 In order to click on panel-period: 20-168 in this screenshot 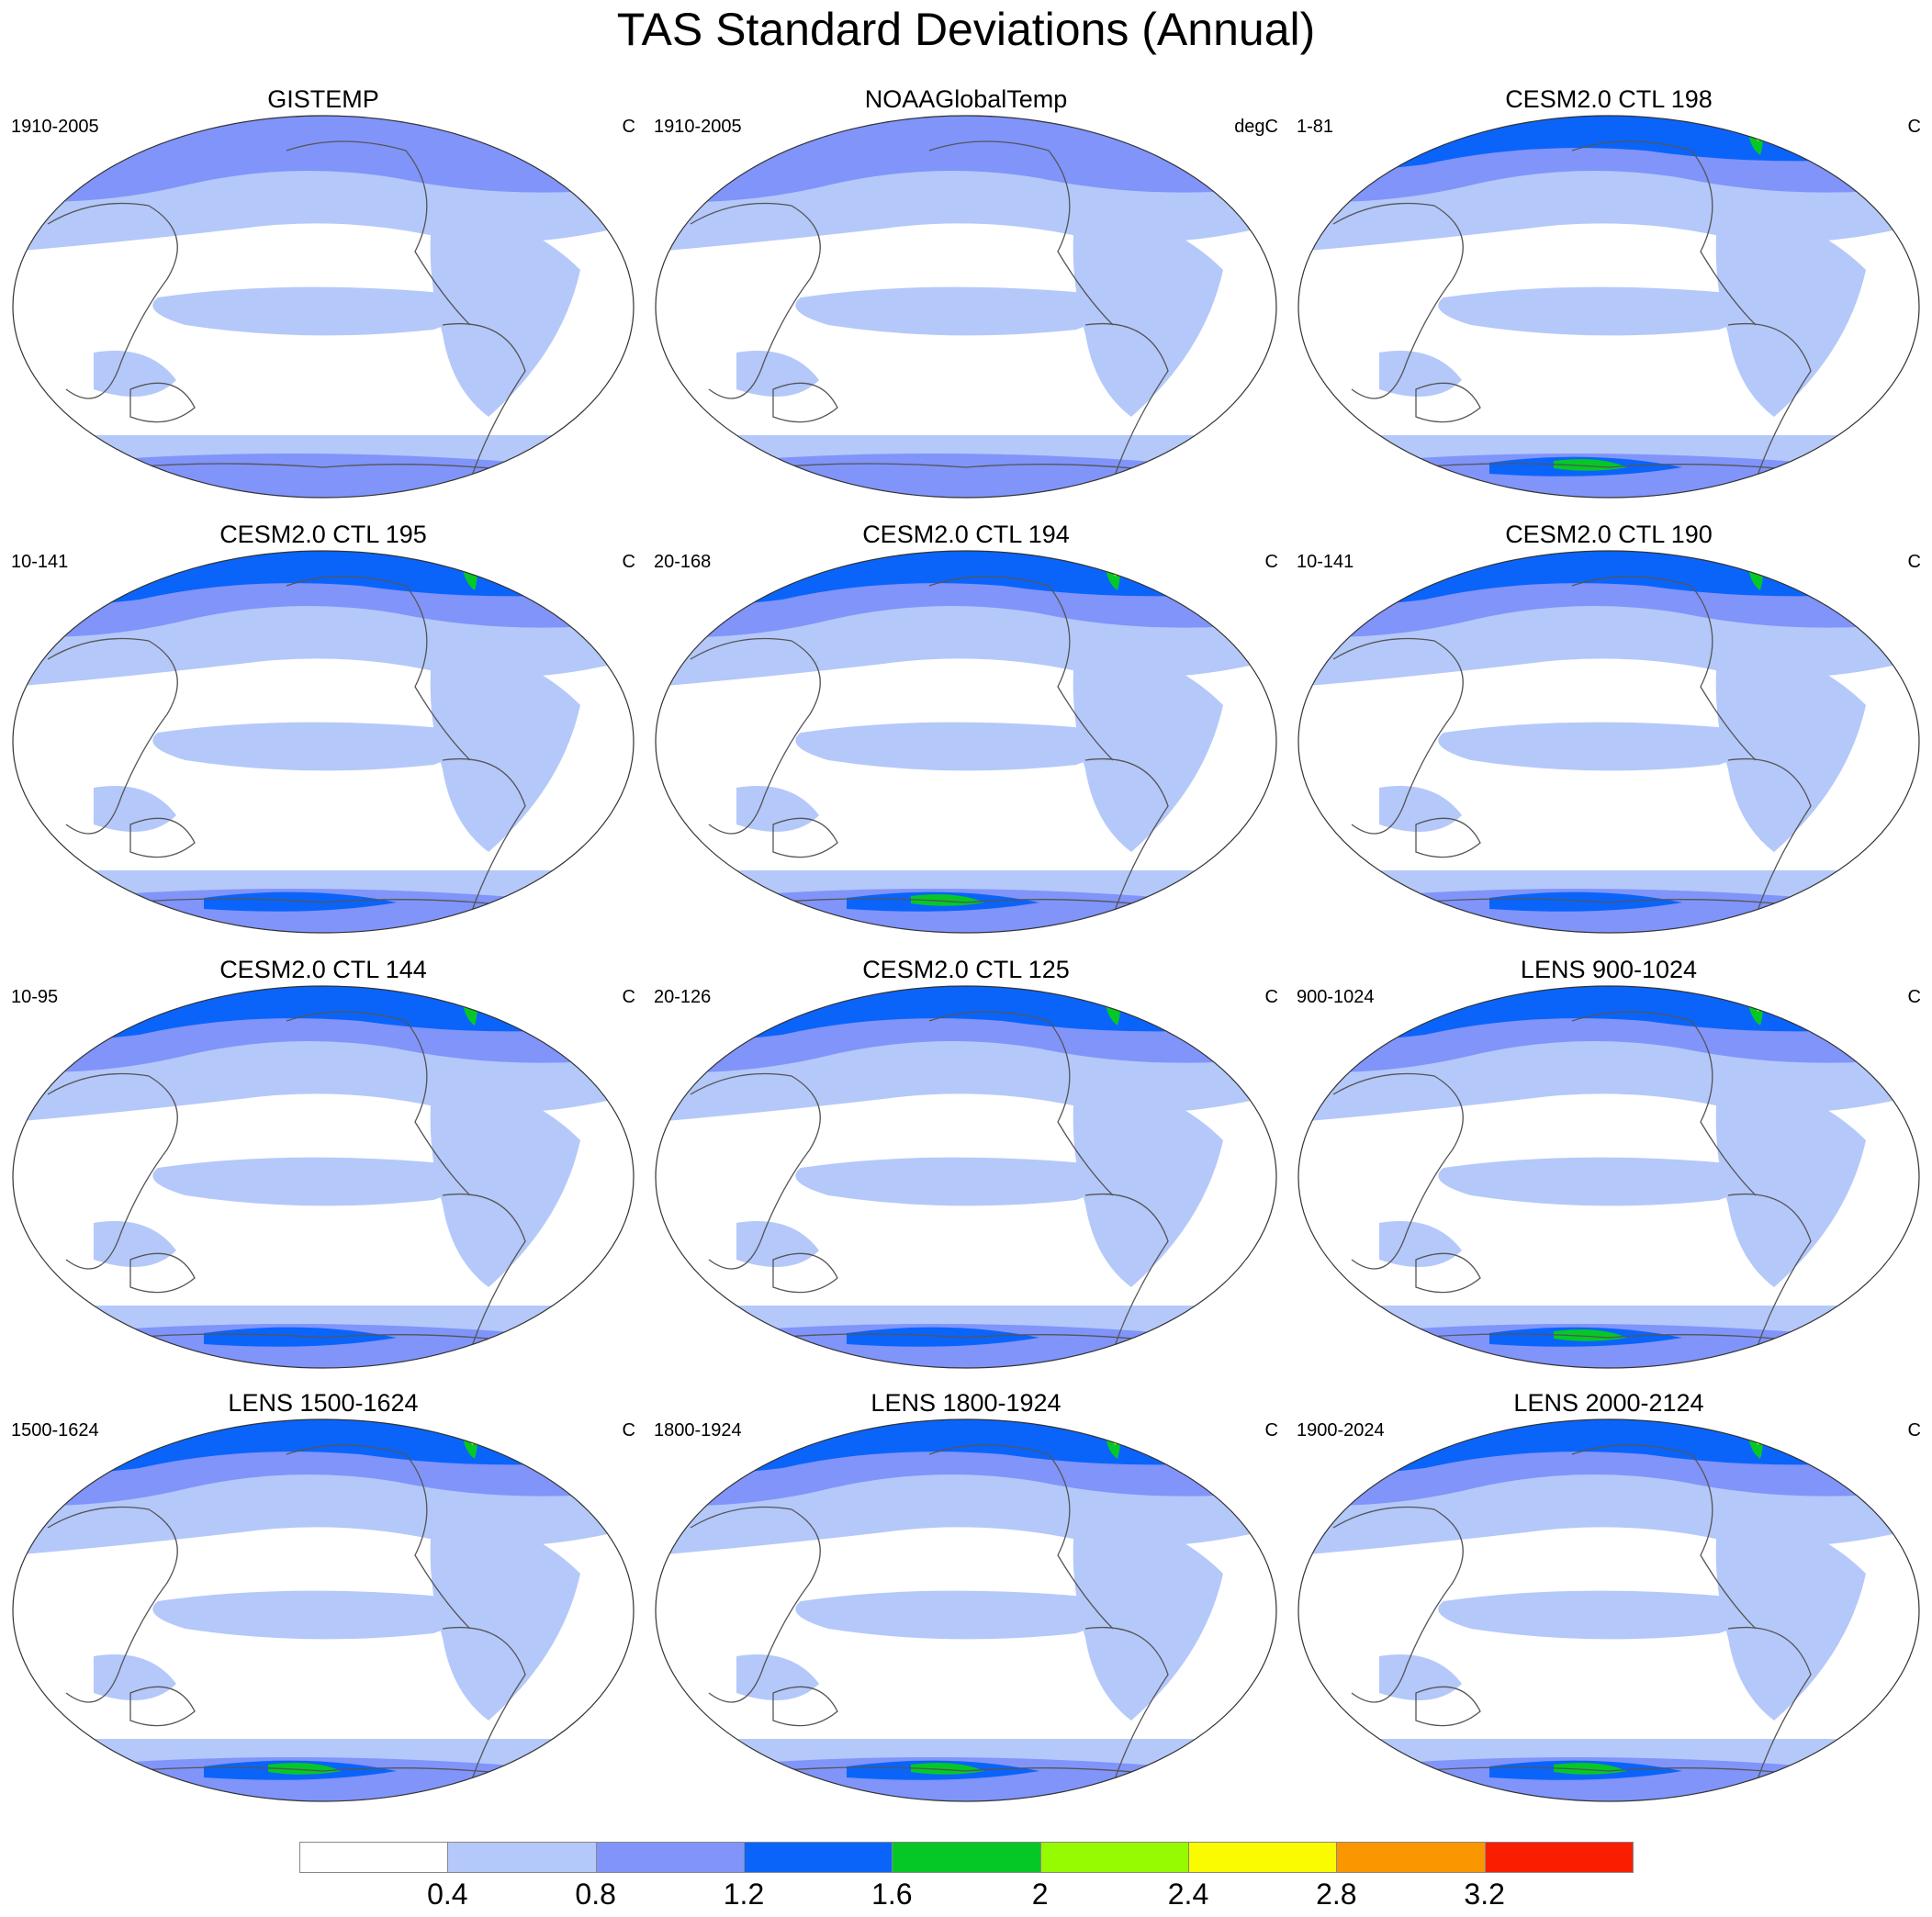, I will do `click(683, 562)`.